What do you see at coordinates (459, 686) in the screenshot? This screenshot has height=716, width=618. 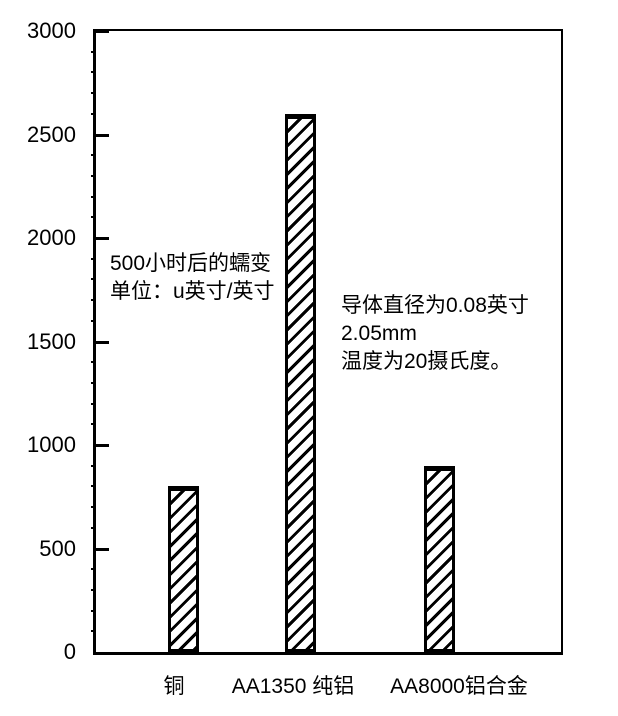 I see `x-axis-label-aa8000: AA8000铝合金` at bounding box center [459, 686].